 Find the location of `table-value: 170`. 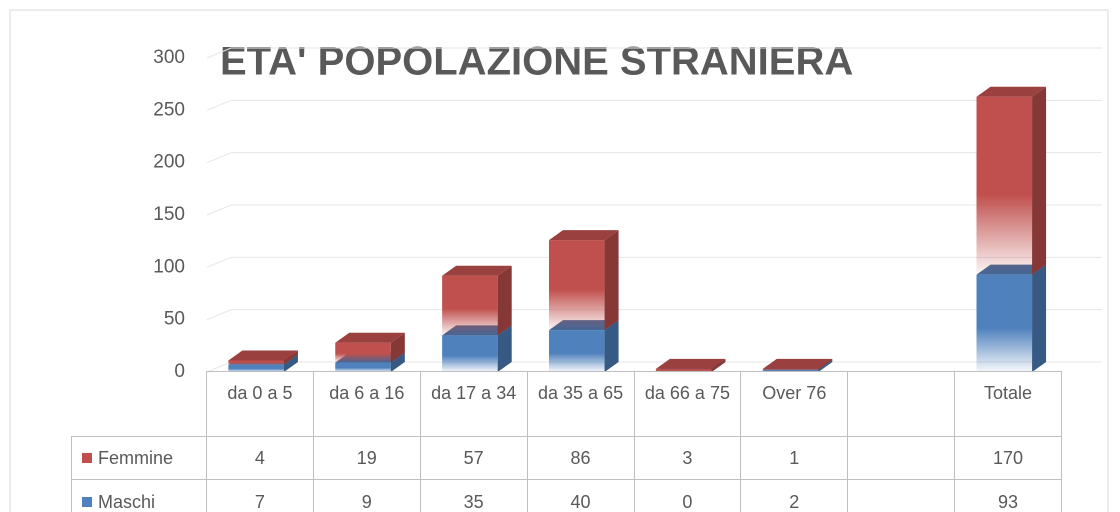

table-value: 170 is located at coordinates (1008, 458).